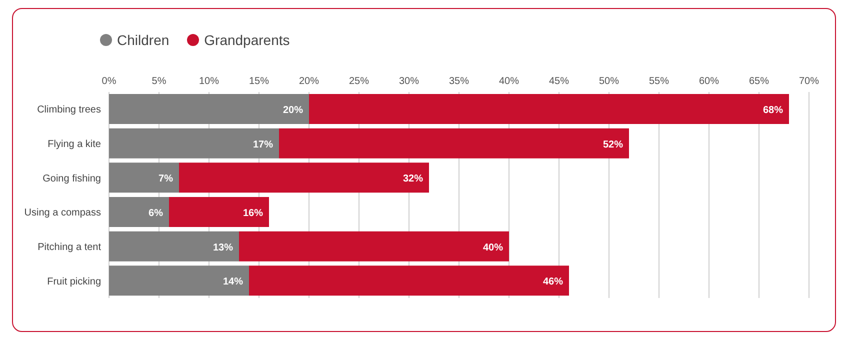 This screenshot has height=349, width=862. Describe the element at coordinates (62, 213) in the screenshot. I see `y-tick-label: Using a compass` at that location.